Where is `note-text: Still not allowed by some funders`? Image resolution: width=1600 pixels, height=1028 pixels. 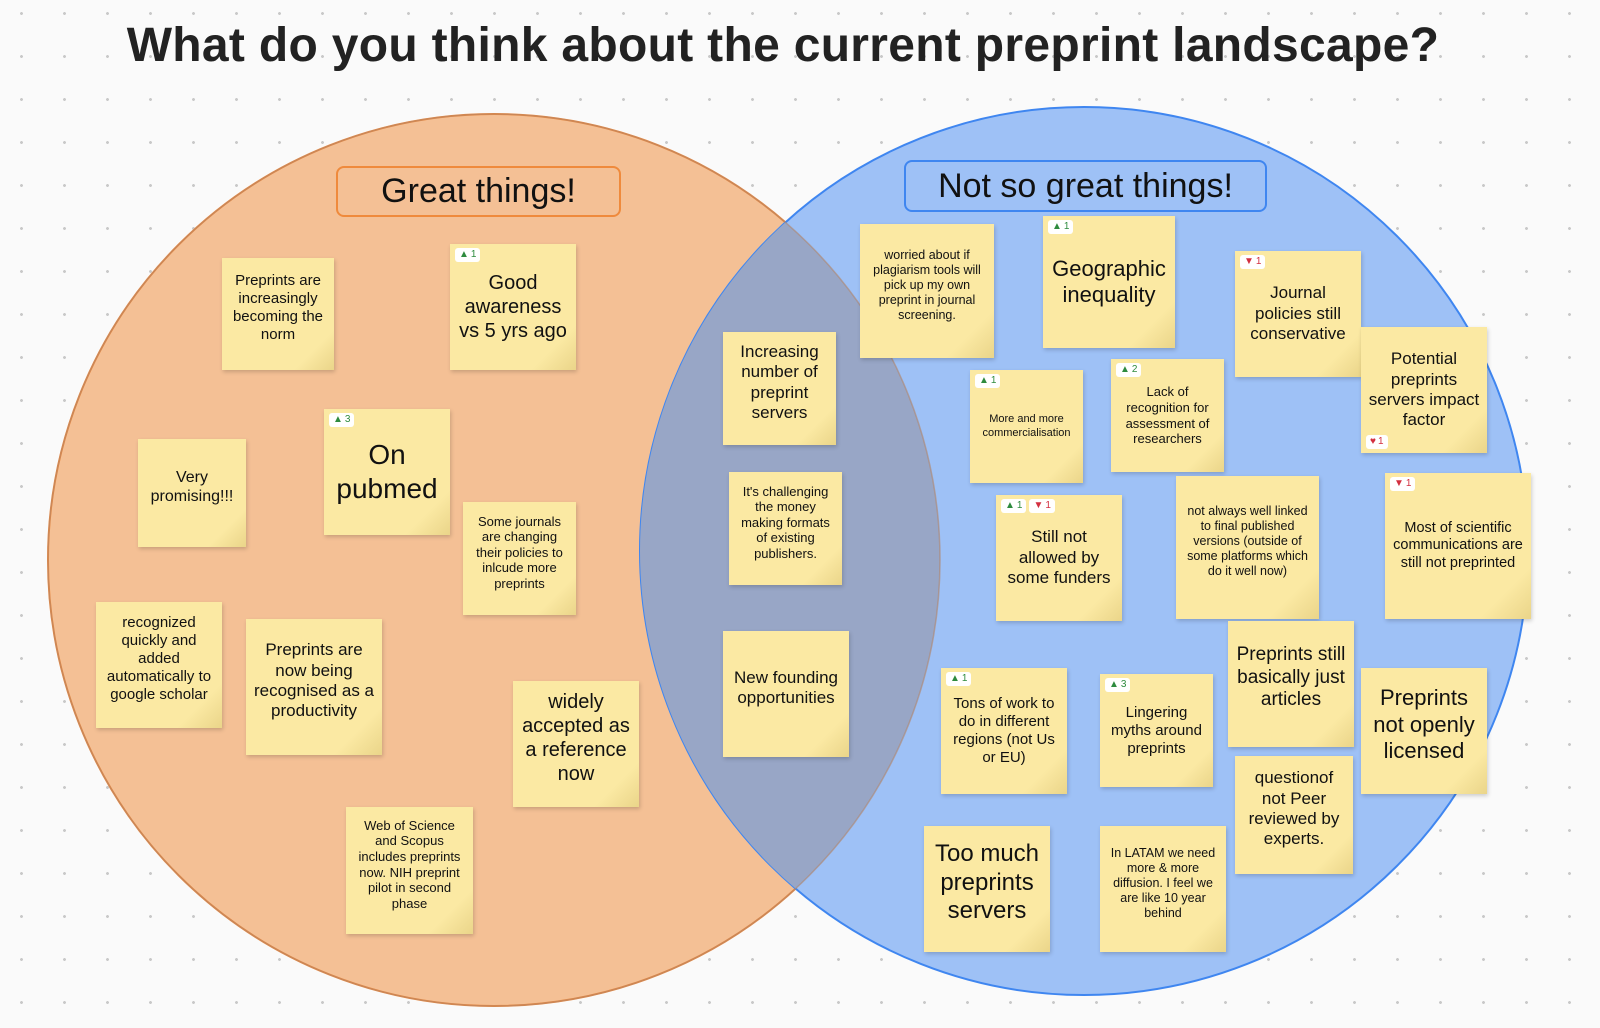 note-text: Still not allowed by some funders is located at coordinates (1059, 557).